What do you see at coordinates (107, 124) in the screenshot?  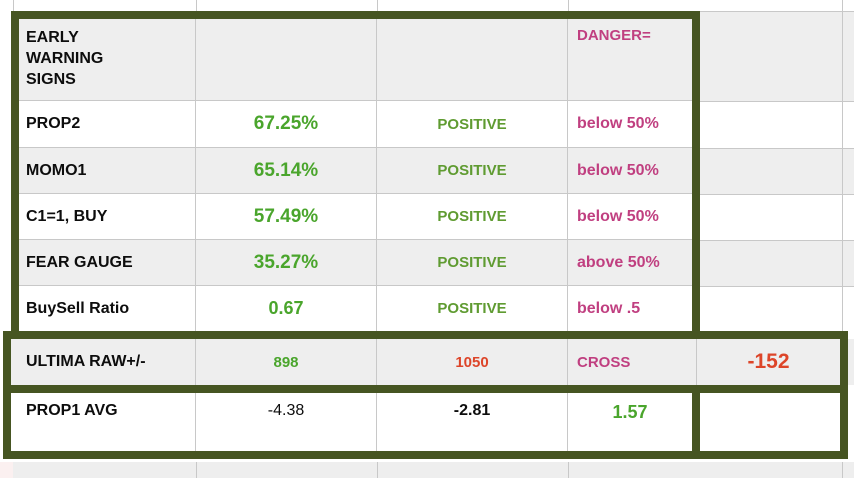 I see `row-label-prop2: PROP2` at bounding box center [107, 124].